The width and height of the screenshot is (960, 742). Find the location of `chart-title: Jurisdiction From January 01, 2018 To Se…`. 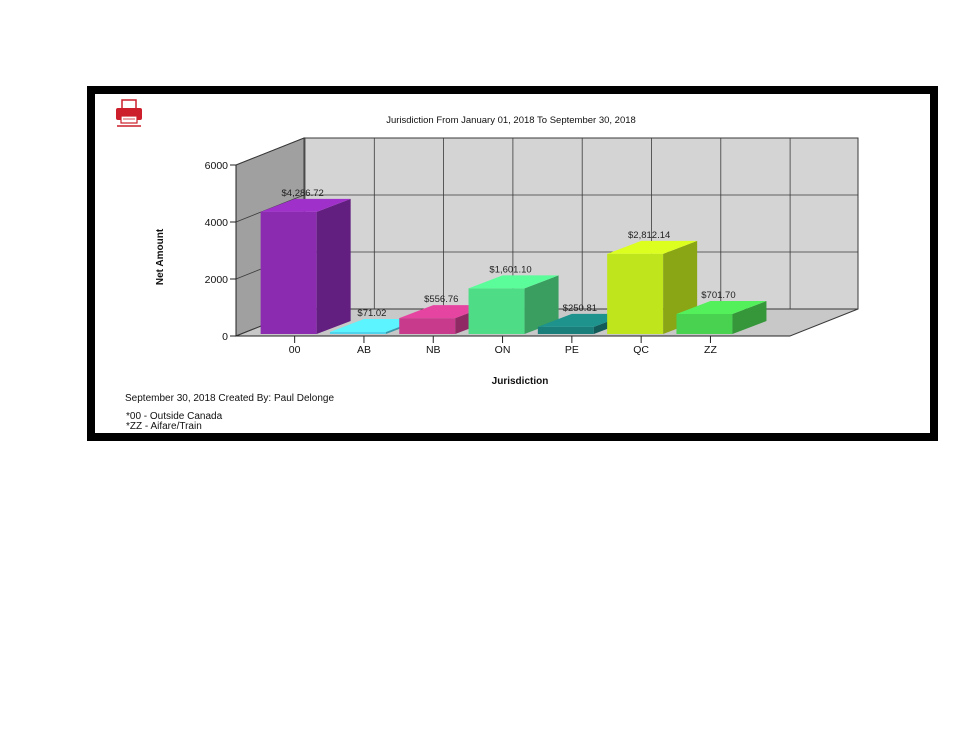

chart-title: Jurisdiction From January 01, 2018 To Se… is located at coordinates (511, 120).